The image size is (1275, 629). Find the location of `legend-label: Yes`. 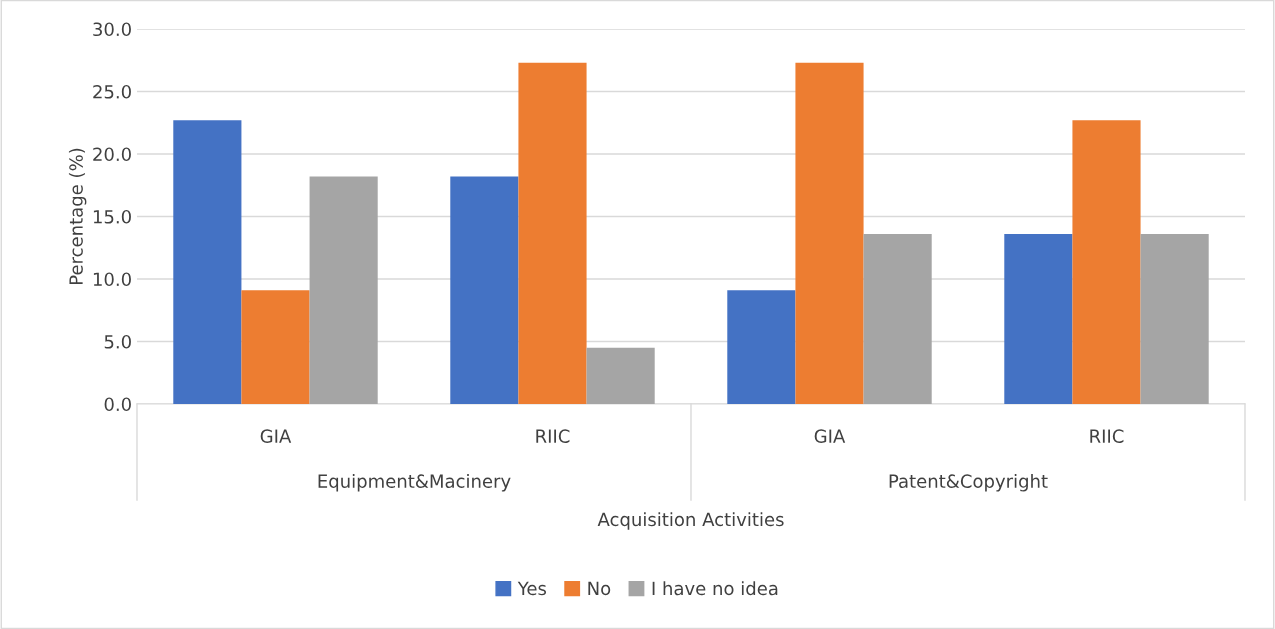

legend-label: Yes is located at coordinates (532, 588).